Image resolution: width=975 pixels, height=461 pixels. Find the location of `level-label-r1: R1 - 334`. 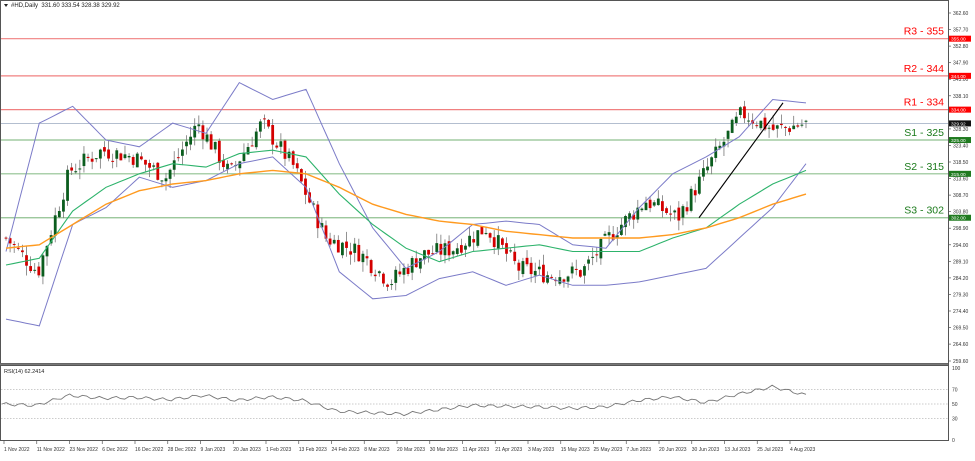

level-label-r1: R1 - 334 is located at coordinates (924, 103).